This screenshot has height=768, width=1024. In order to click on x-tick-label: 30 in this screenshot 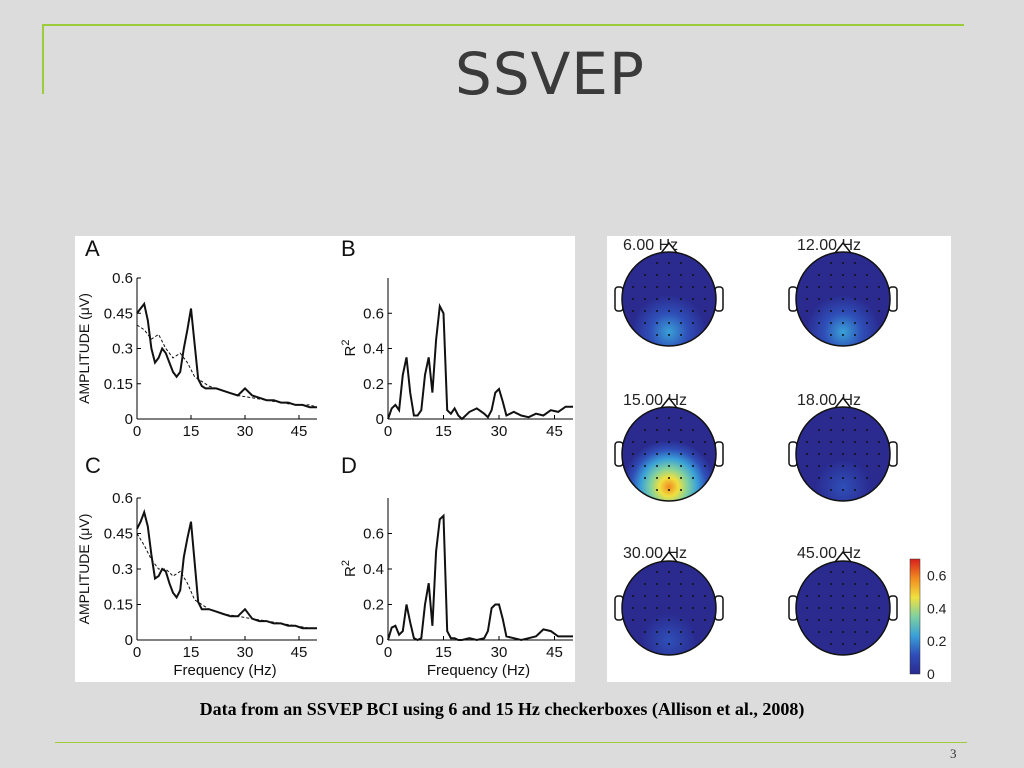, I will do `click(245, 652)`.